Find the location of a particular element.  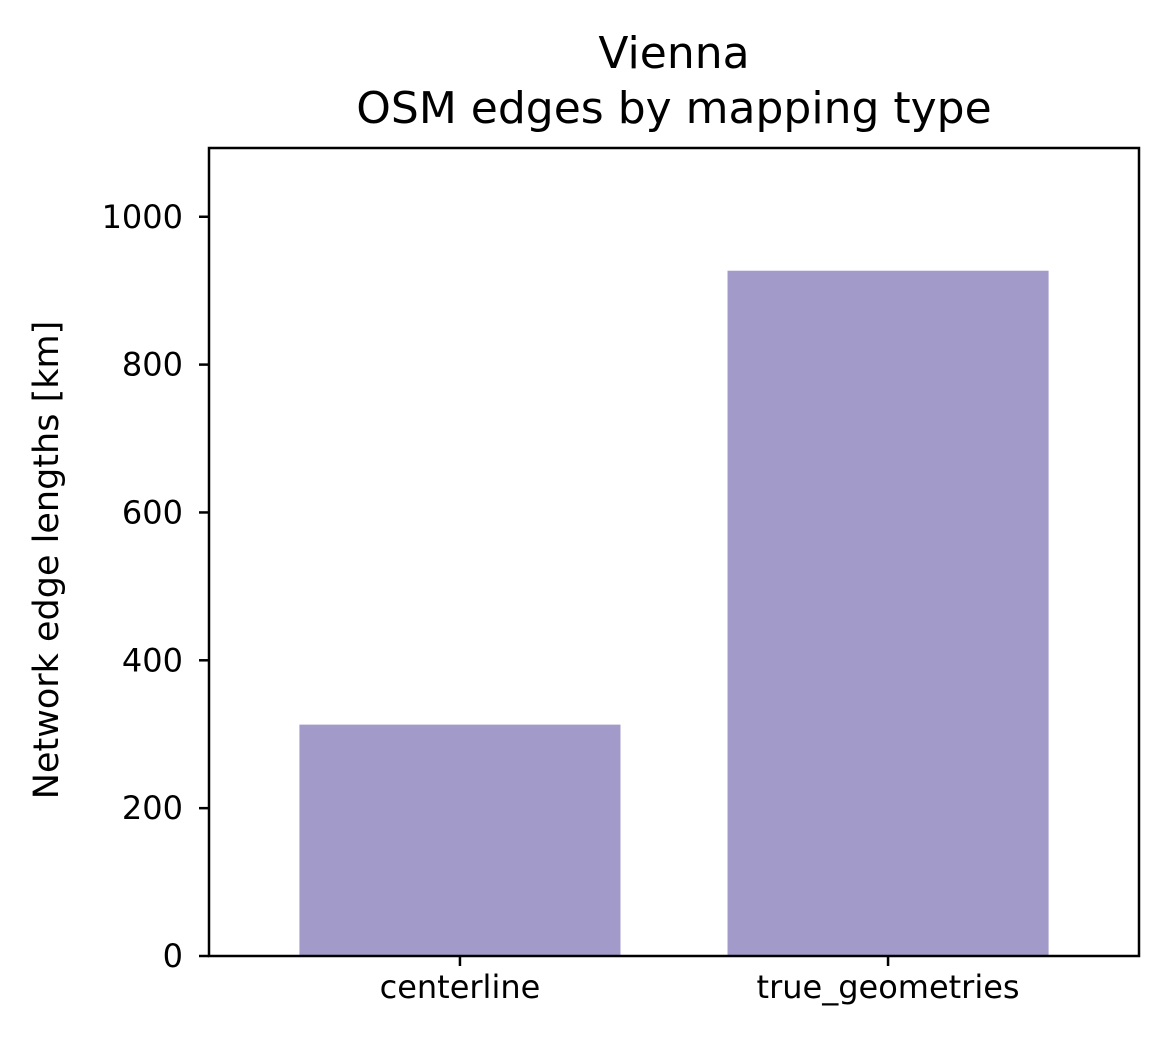

x-axis-ticks: centerline true_geometries is located at coordinates (700, 981).